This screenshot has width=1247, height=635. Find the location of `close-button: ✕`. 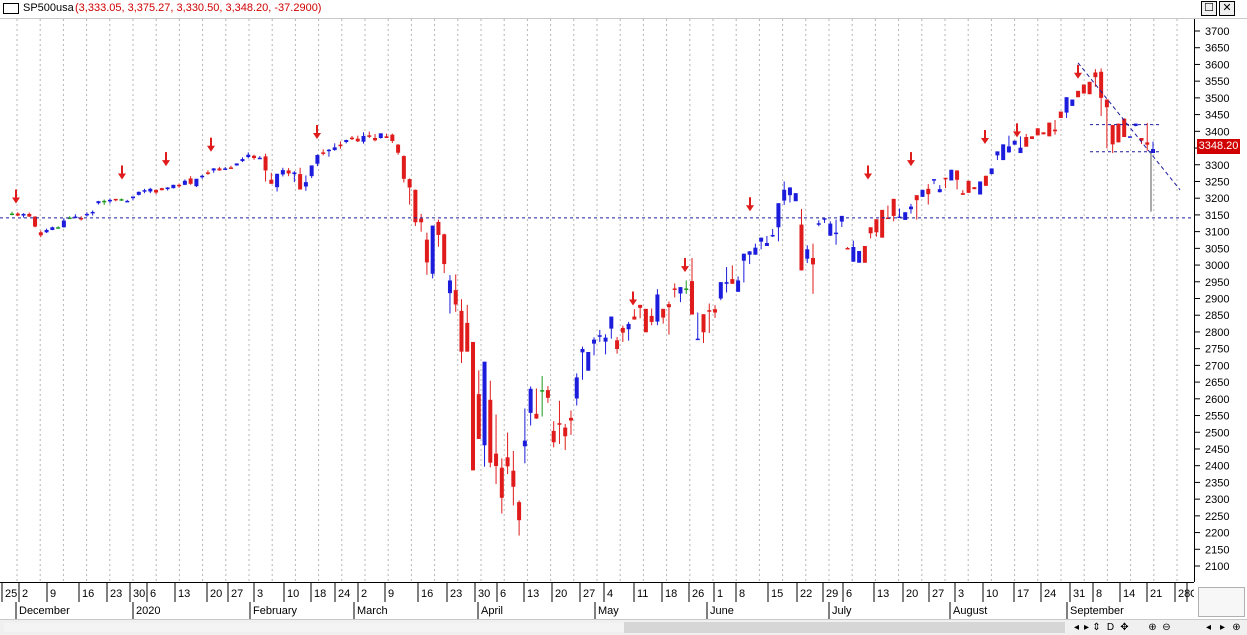

close-button: ✕ is located at coordinates (1227, 8).